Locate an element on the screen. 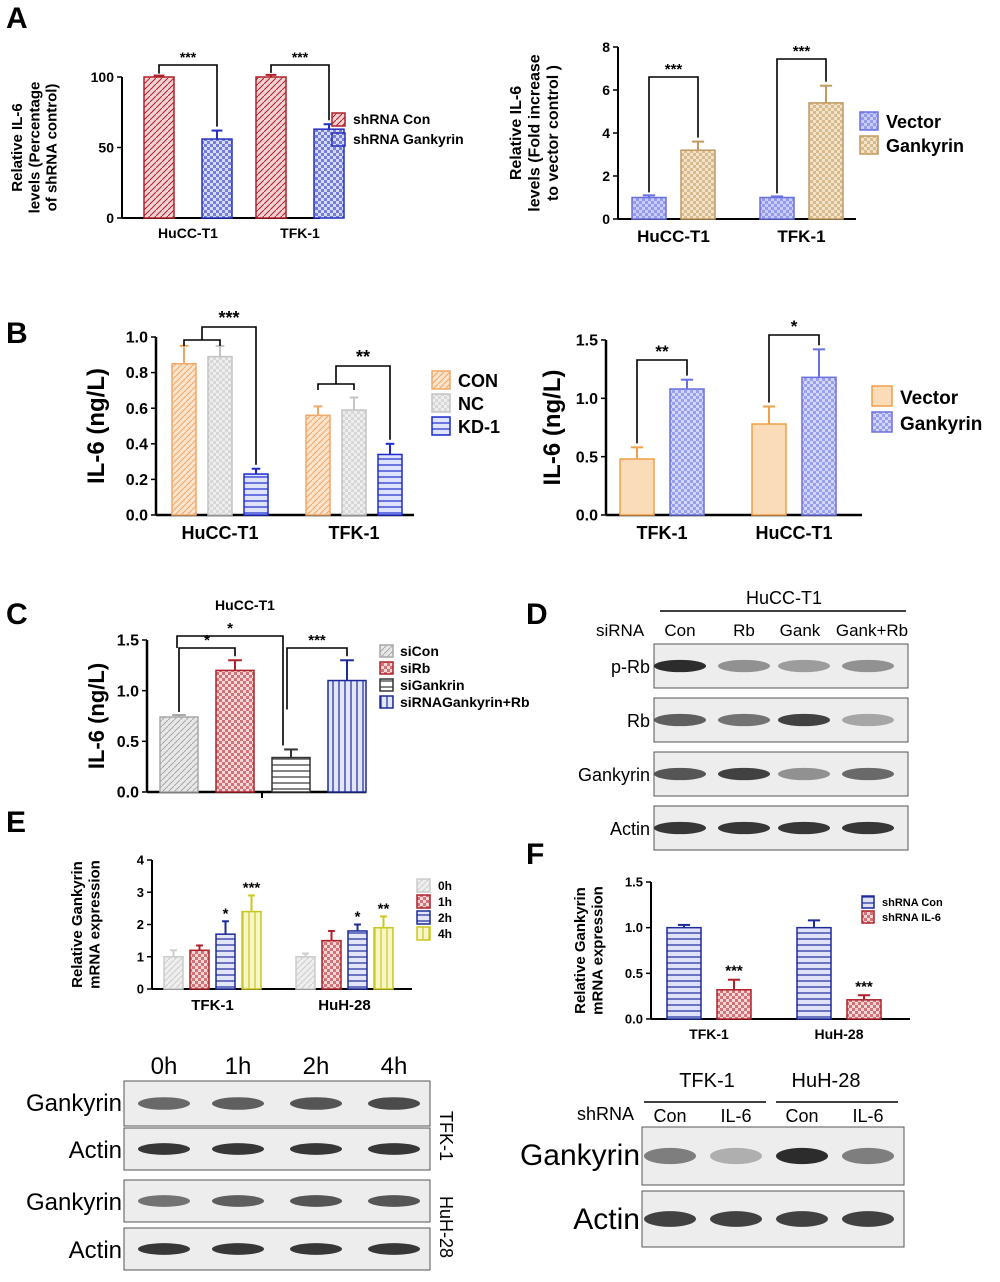  panel-letter: B is located at coordinates (17, 333).